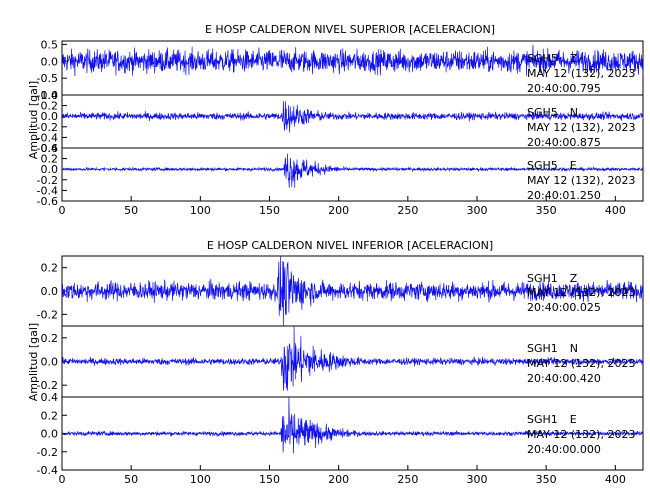  I want to click on y-tick-label: -0.5, so click(47, 78).